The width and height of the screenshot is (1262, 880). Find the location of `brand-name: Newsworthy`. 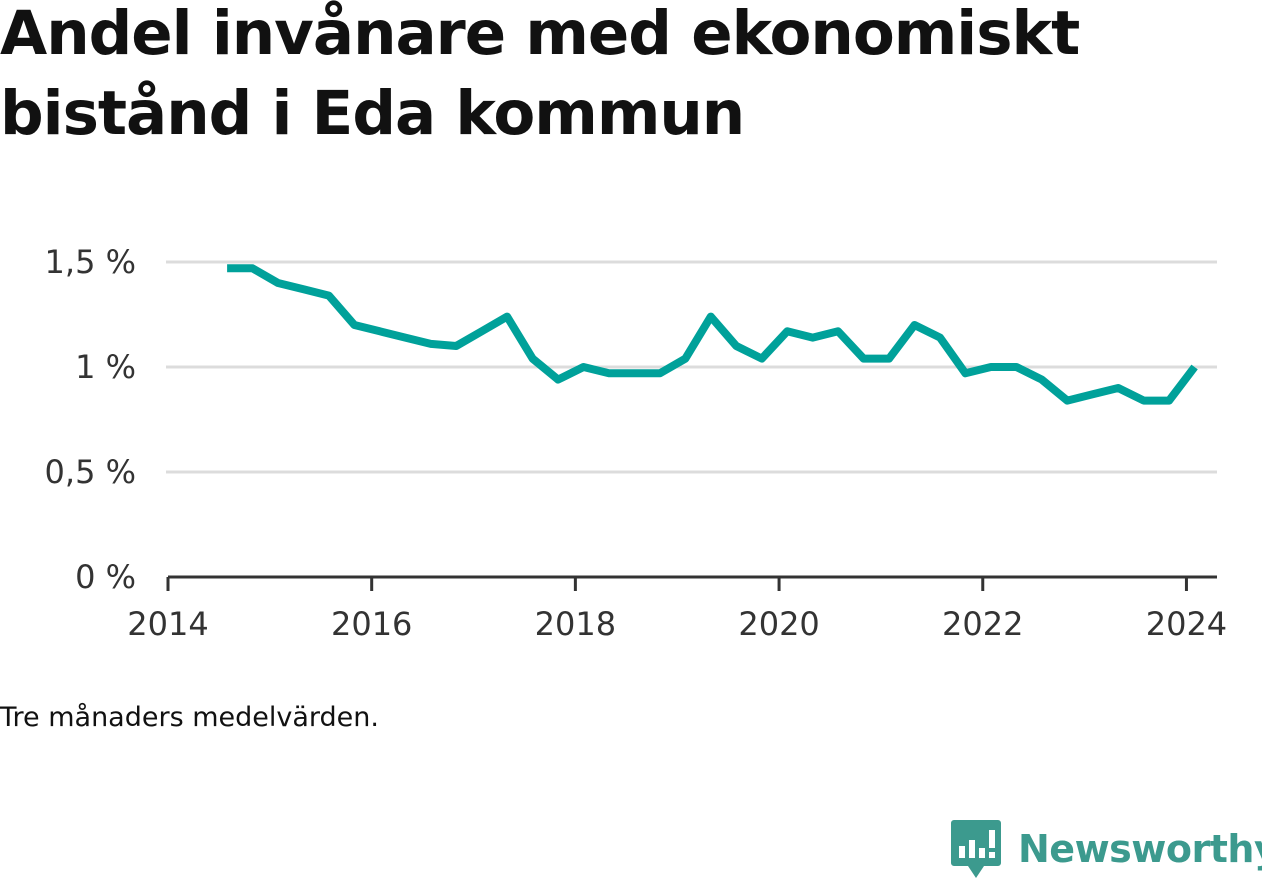

brand-name: Newsworthy is located at coordinates (1140, 849).